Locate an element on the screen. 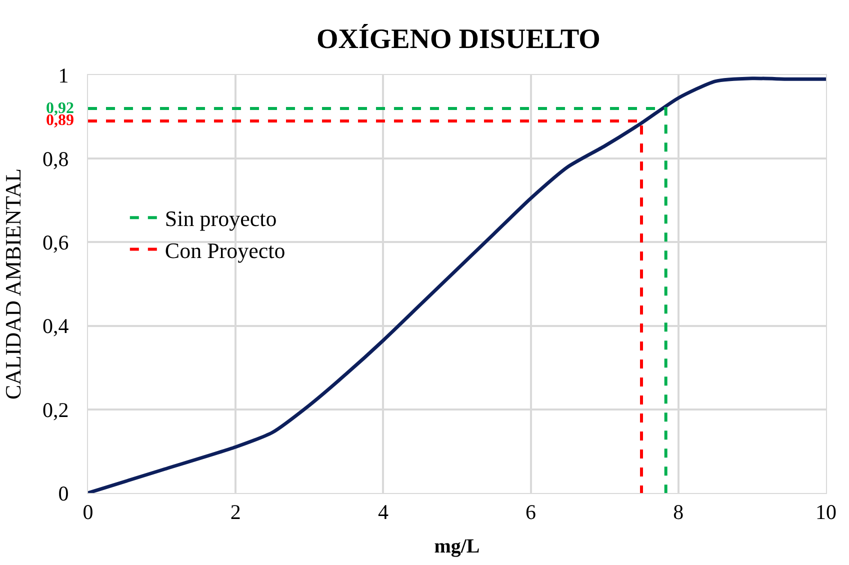  x-tick-label: 6 is located at coordinates (531, 512).